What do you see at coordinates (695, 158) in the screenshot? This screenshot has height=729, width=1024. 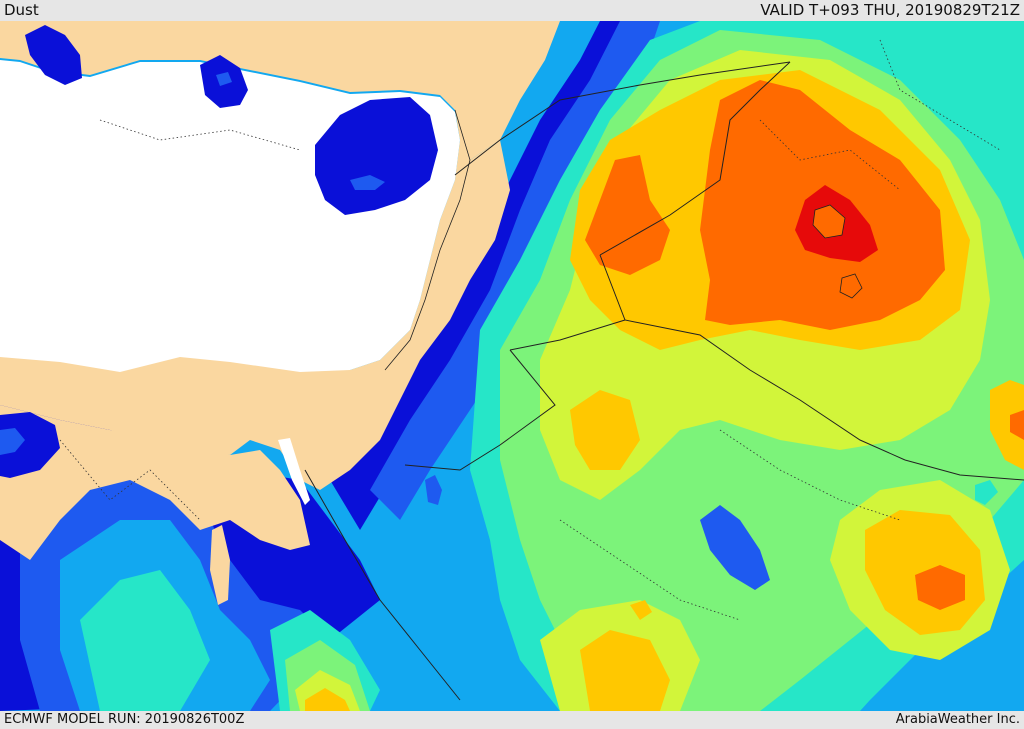 I see `border-syria-iraq` at bounding box center [695, 158].